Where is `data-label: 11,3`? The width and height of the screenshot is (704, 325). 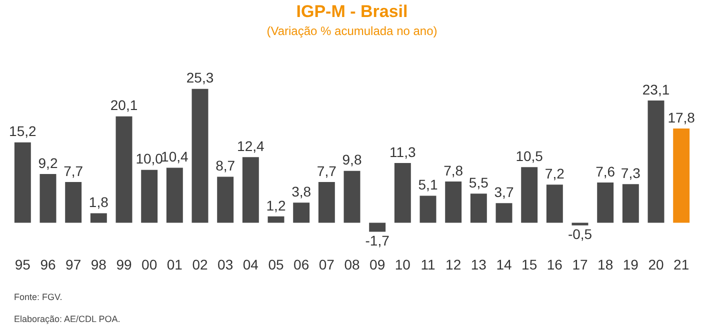 data-label: 11,3 is located at coordinates (403, 152).